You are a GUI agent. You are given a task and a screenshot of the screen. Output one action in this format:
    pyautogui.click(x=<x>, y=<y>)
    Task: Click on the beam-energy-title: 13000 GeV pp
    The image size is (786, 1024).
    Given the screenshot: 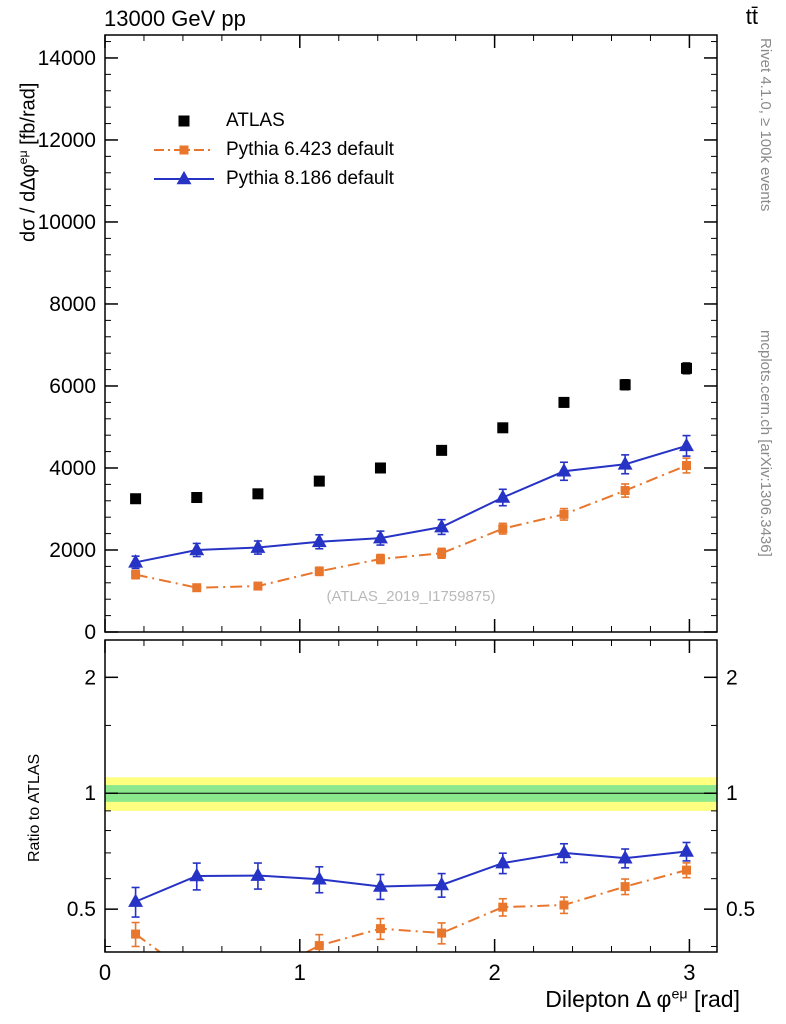 What is the action you would take?
    pyautogui.click(x=175, y=18)
    